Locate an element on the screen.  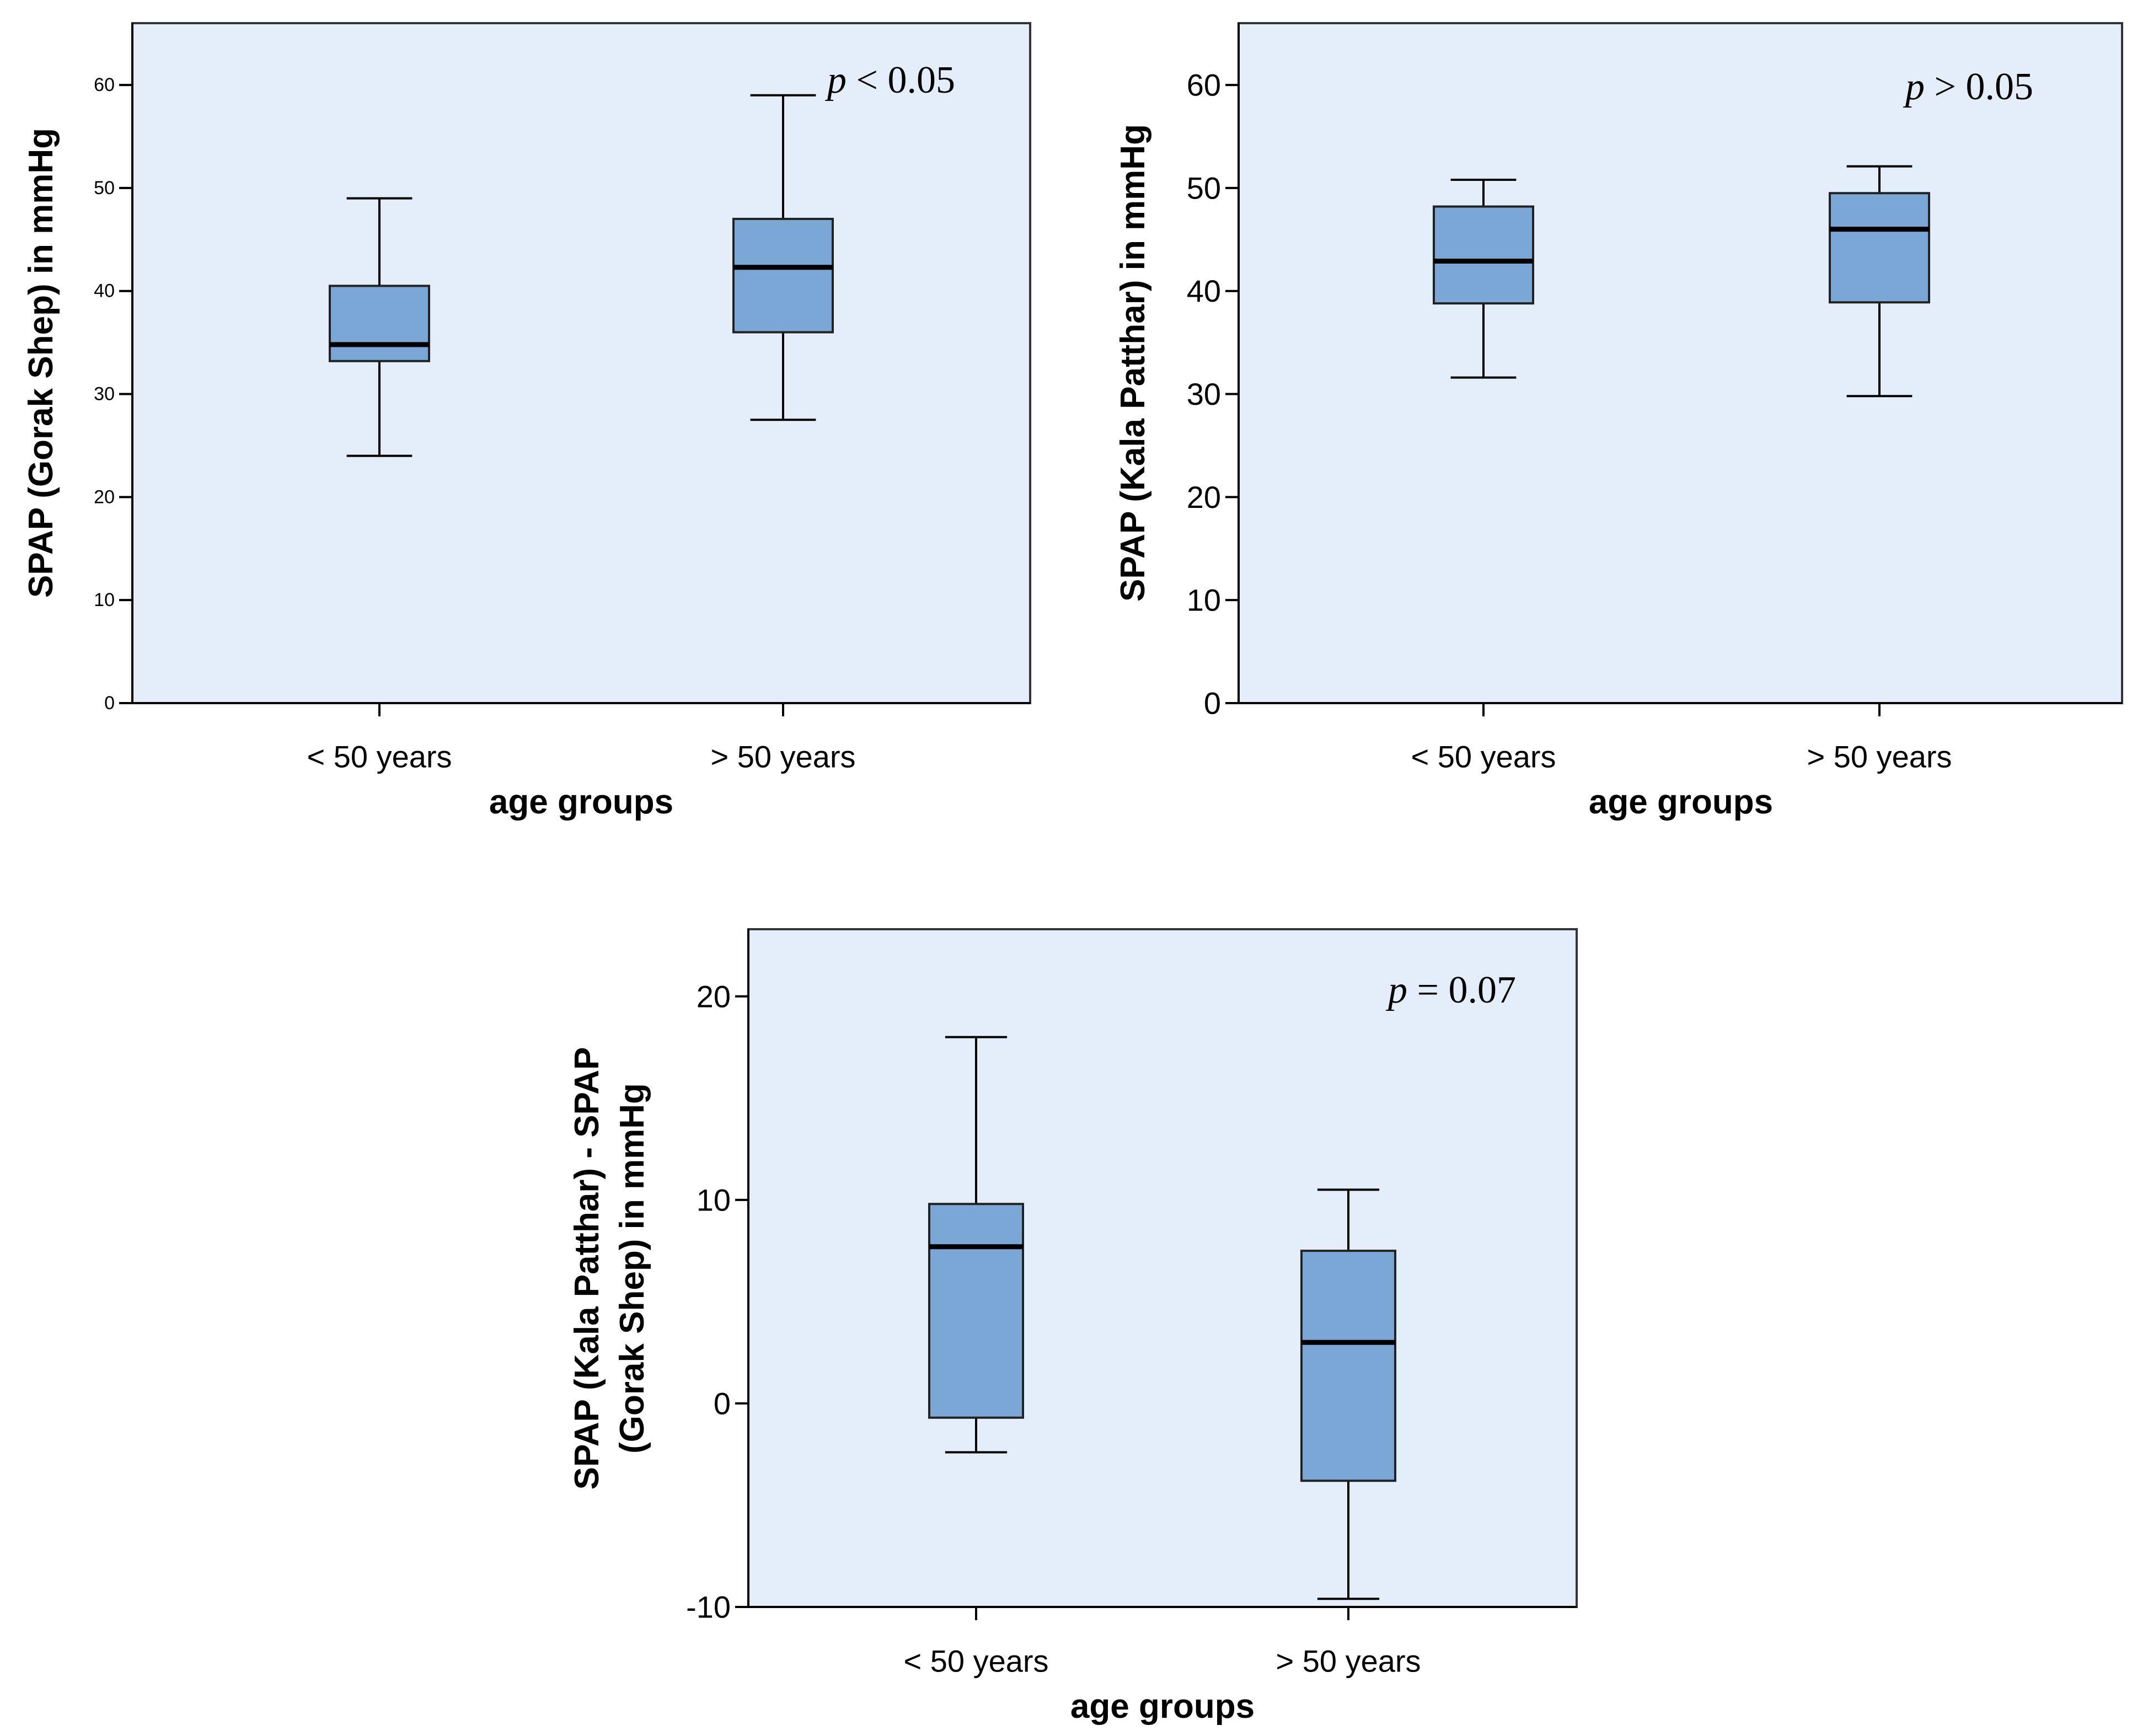
p-value-text: > 0.05 is located at coordinates (1979, 87).